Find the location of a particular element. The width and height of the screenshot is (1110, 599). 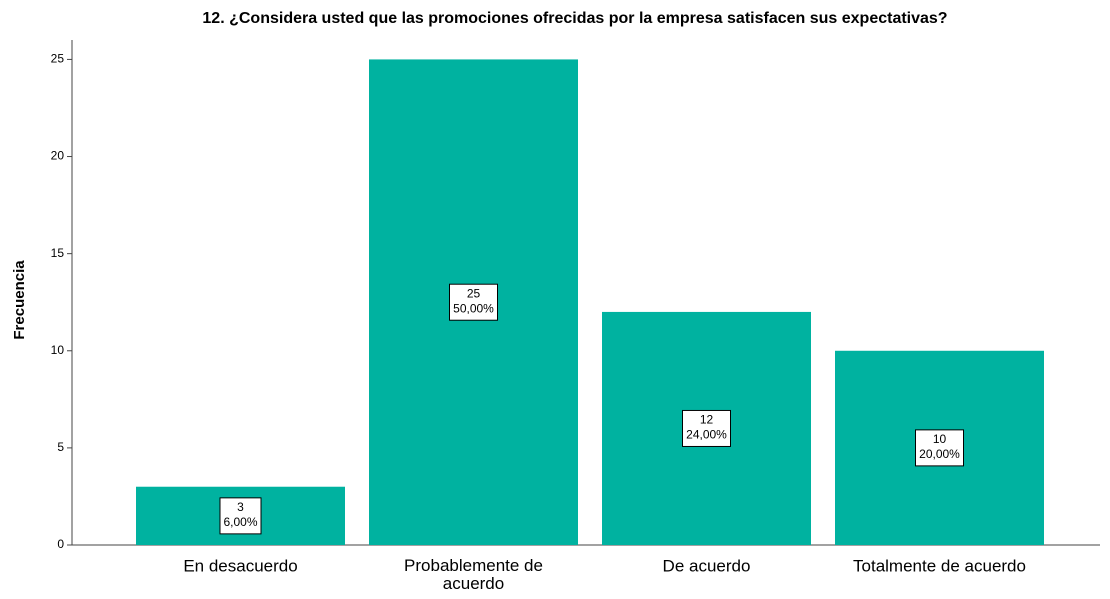

data-label-percent: 24,00% is located at coordinates (706, 435).